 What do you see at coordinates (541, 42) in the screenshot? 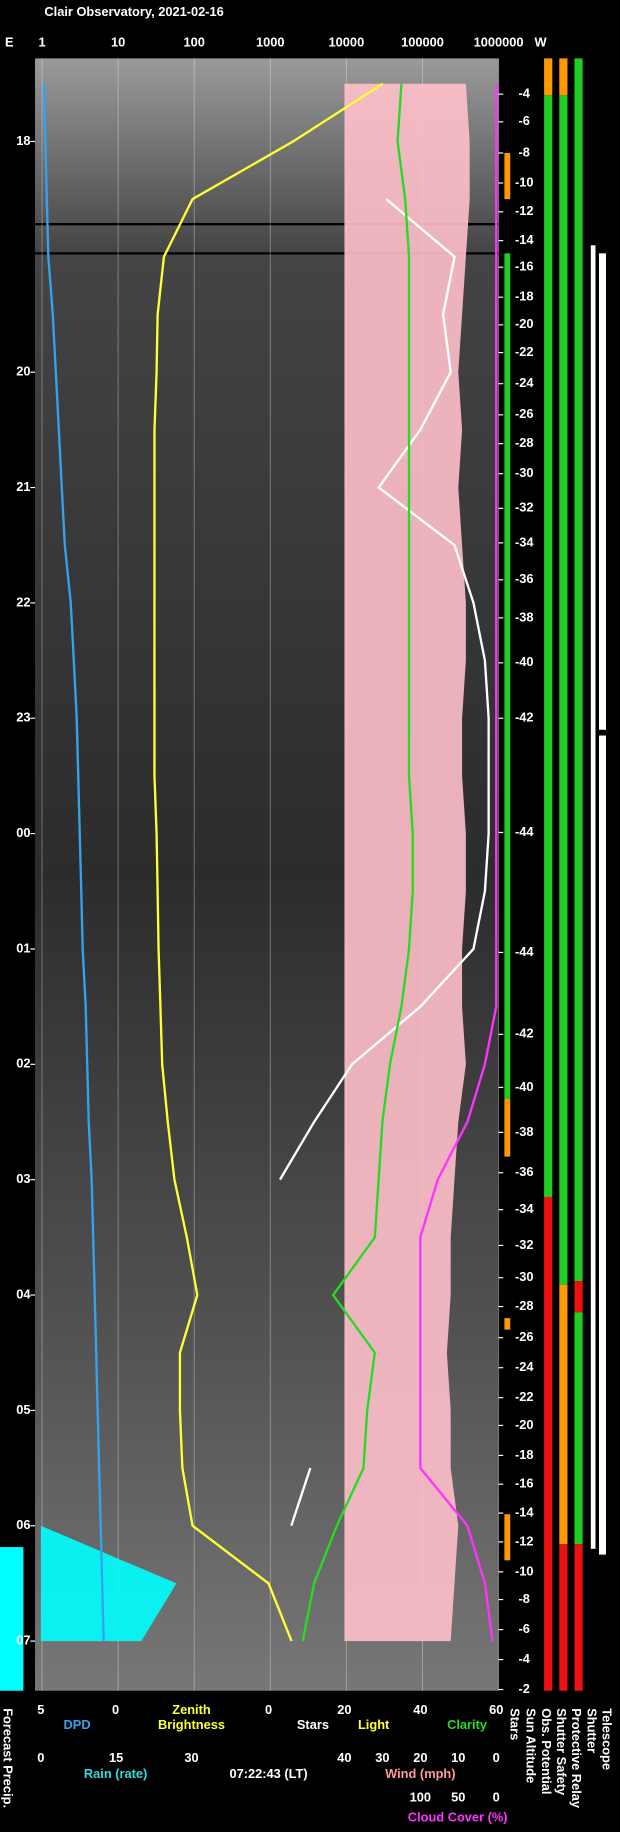
I see `west-label: W` at bounding box center [541, 42].